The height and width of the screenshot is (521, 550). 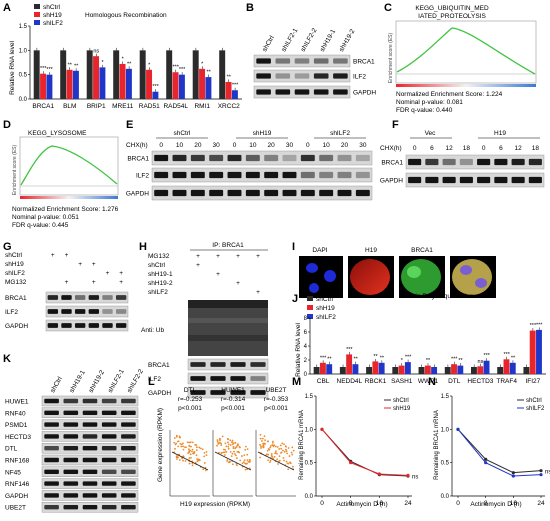 What do you see at coordinates (238, 283) in the screenshot?
I see `panel-h-mark-shh19-2-3: +` at bounding box center [238, 283].